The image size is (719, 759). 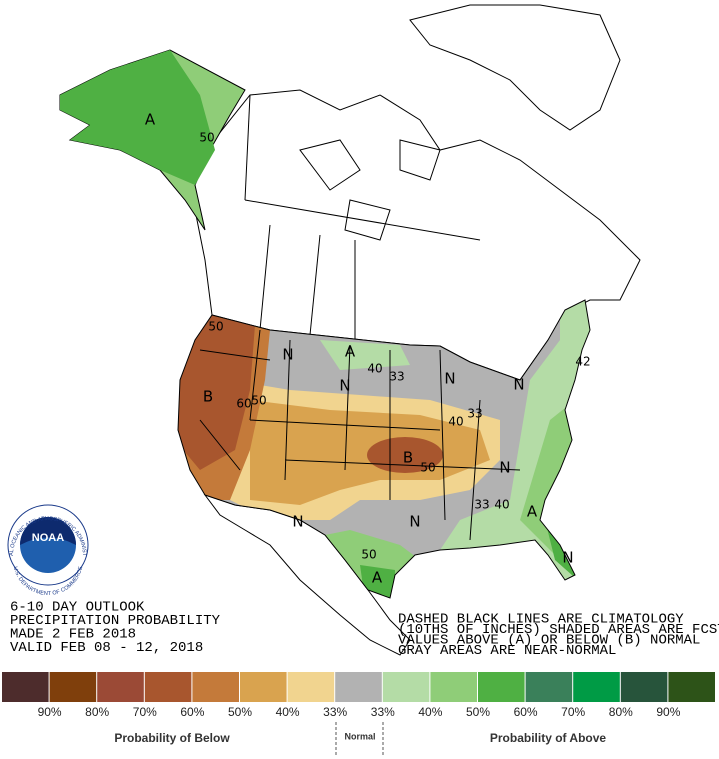 I want to click on logo-text: NOAA, so click(x=48, y=538).